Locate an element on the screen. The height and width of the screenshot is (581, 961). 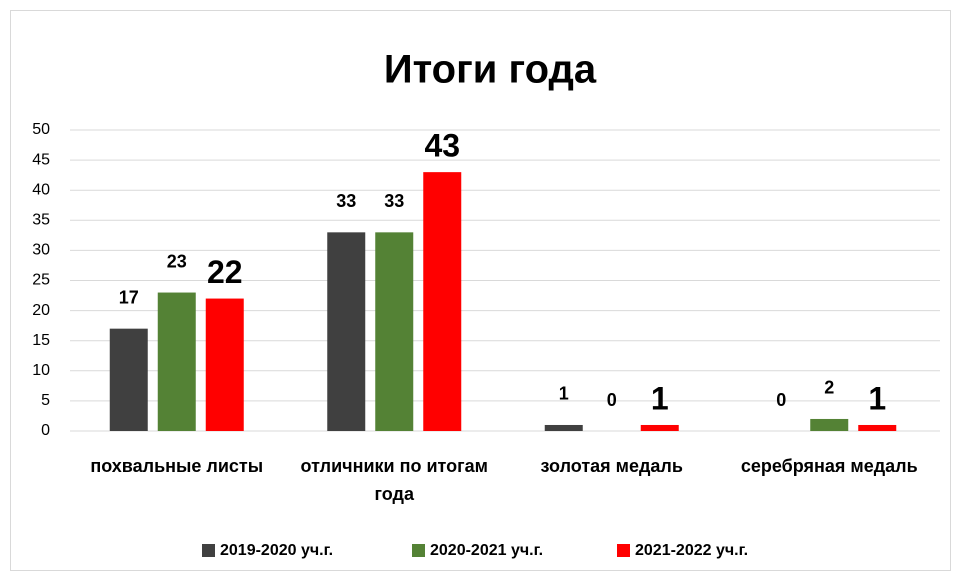
legend-label: 2020-2021 уч.г. is located at coordinates (486, 550).